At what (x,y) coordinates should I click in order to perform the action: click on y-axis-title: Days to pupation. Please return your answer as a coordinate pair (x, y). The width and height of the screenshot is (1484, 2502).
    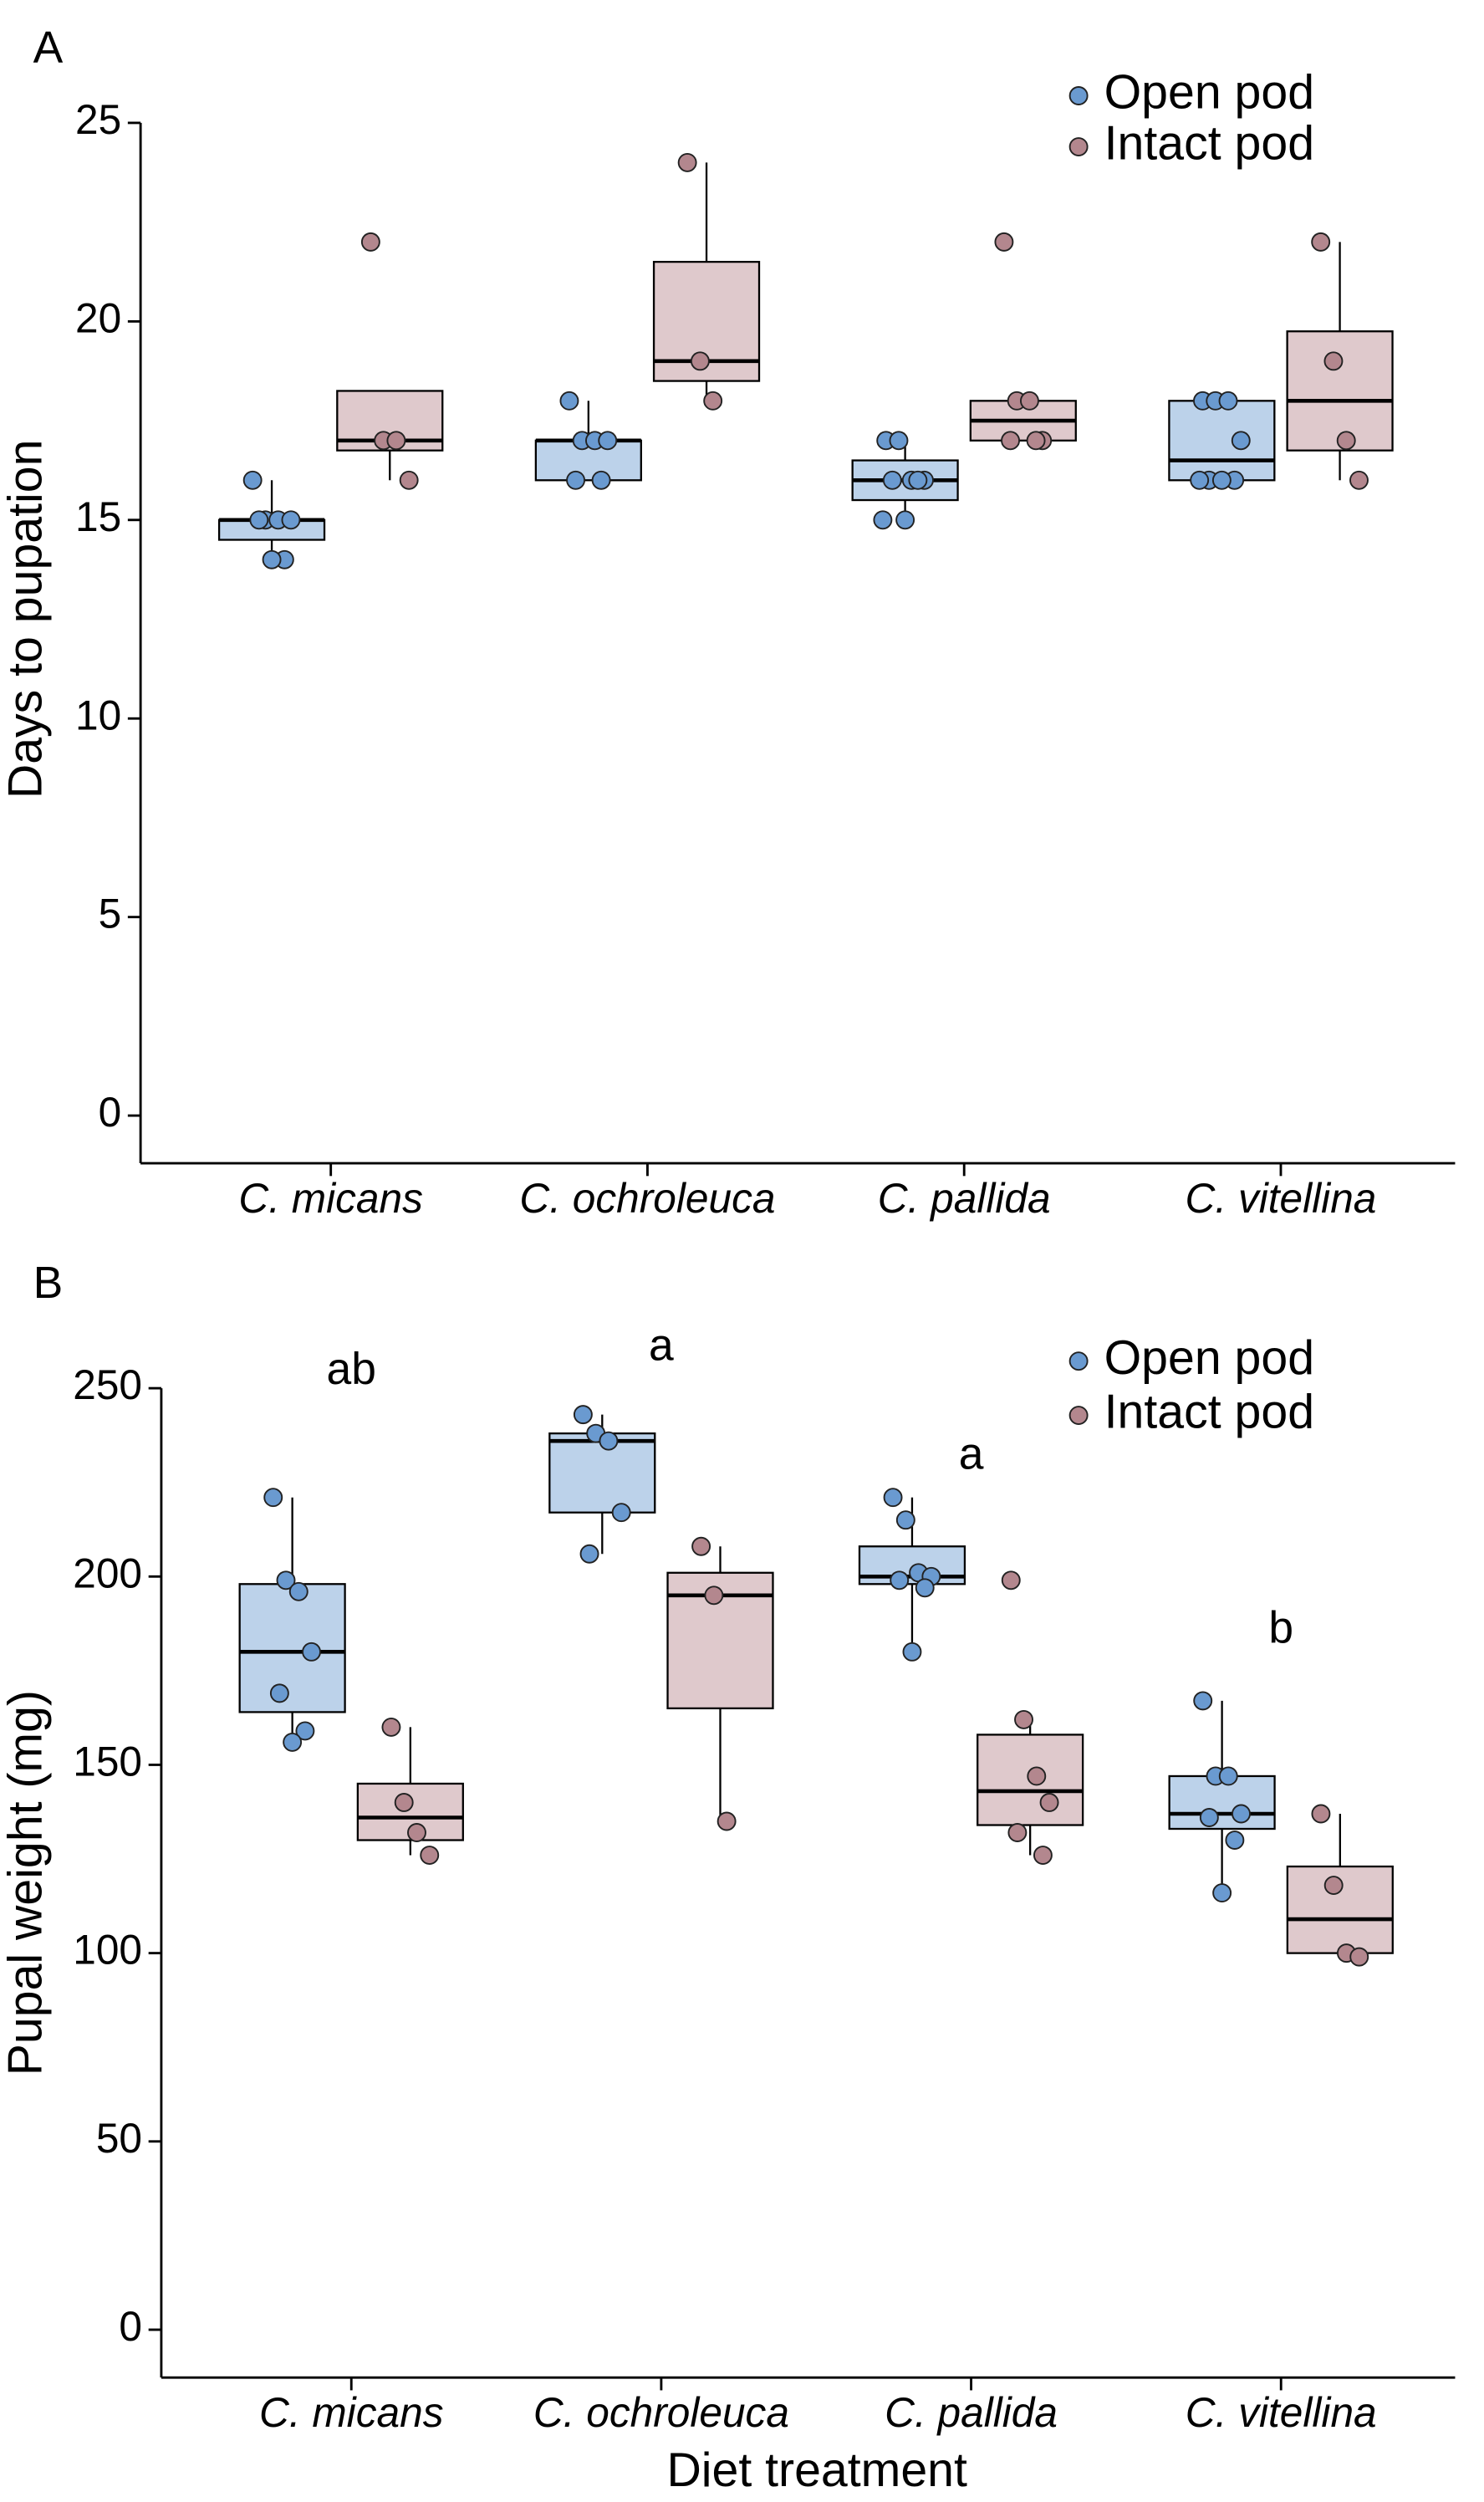
    Looking at the image, I should click on (26, 619).